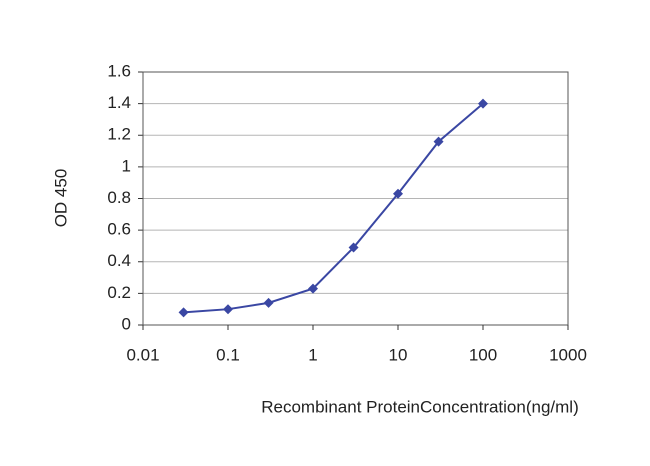 The width and height of the screenshot is (650, 466). What do you see at coordinates (119, 70) in the screenshot?
I see `y-tick-label: 1.6` at bounding box center [119, 70].